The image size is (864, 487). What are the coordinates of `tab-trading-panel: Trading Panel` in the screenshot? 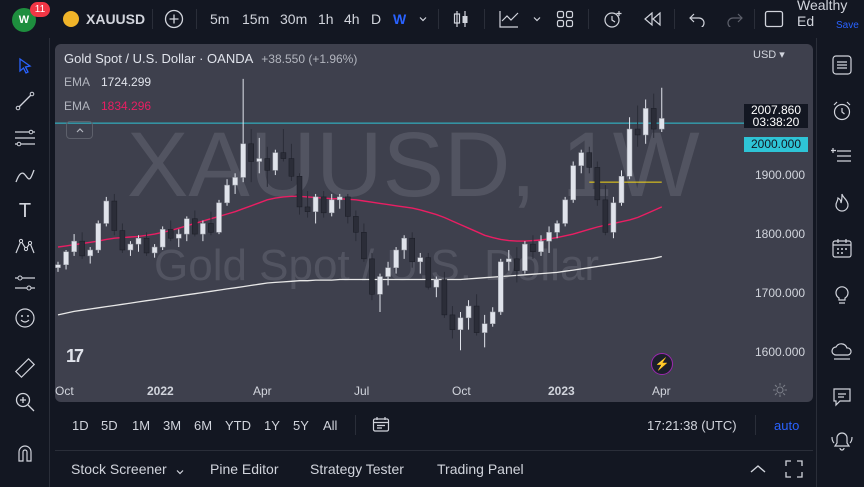 It's located at (480, 469).